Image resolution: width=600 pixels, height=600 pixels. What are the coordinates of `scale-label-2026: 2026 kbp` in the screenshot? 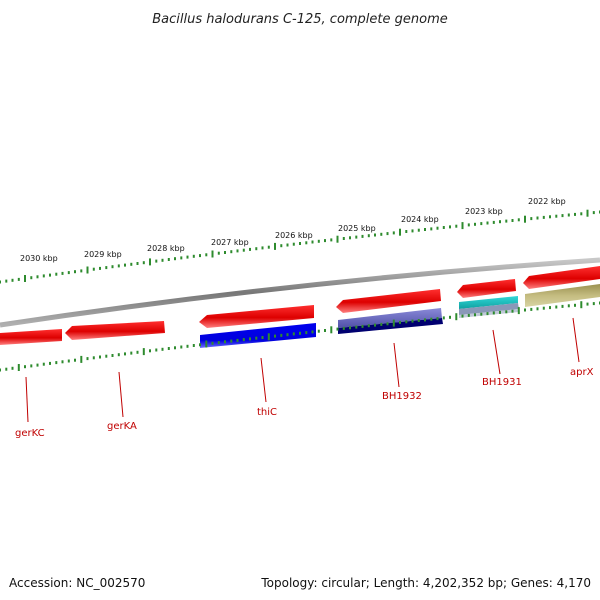 It's located at (294, 235).